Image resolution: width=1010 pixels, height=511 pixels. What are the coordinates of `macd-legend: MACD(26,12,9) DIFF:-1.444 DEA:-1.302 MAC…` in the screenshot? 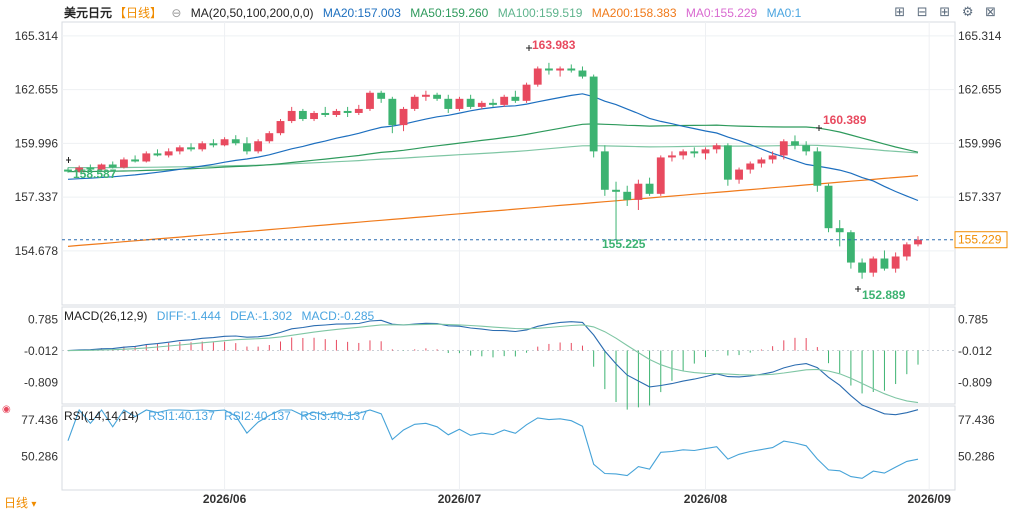 It's located at (222, 316).